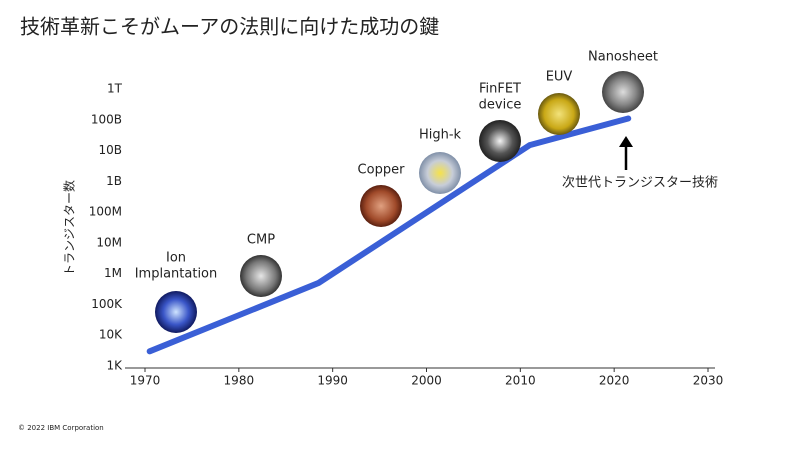 The height and width of the screenshot is (450, 800). What do you see at coordinates (114, 366) in the screenshot?
I see `y-tick-label: 1K` at bounding box center [114, 366].